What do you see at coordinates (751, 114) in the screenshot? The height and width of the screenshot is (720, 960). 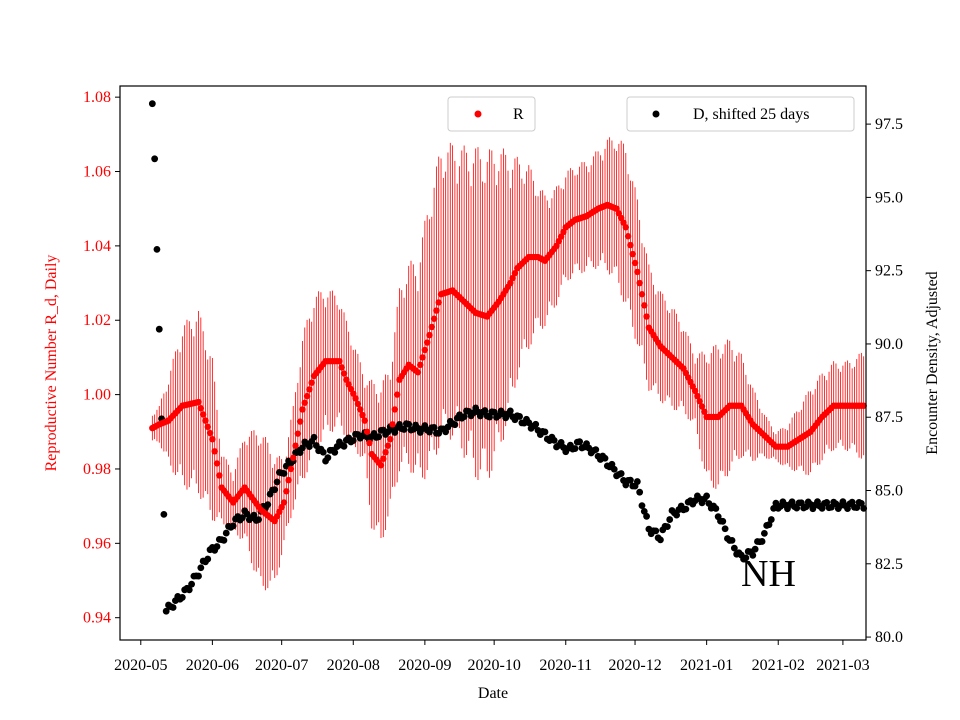 I see `legend-d-label: D, shifted 25 days` at bounding box center [751, 114].